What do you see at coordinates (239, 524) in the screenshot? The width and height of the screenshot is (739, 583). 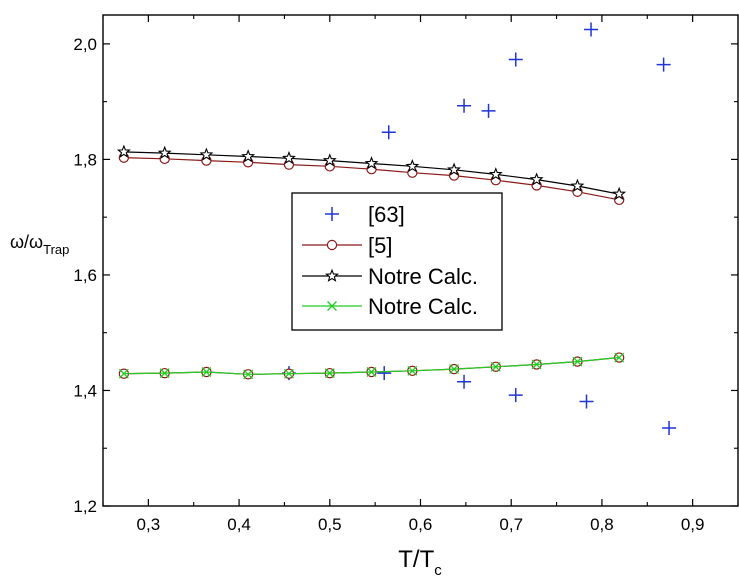 I see `x-tick-label: 0,4` at bounding box center [239, 524].